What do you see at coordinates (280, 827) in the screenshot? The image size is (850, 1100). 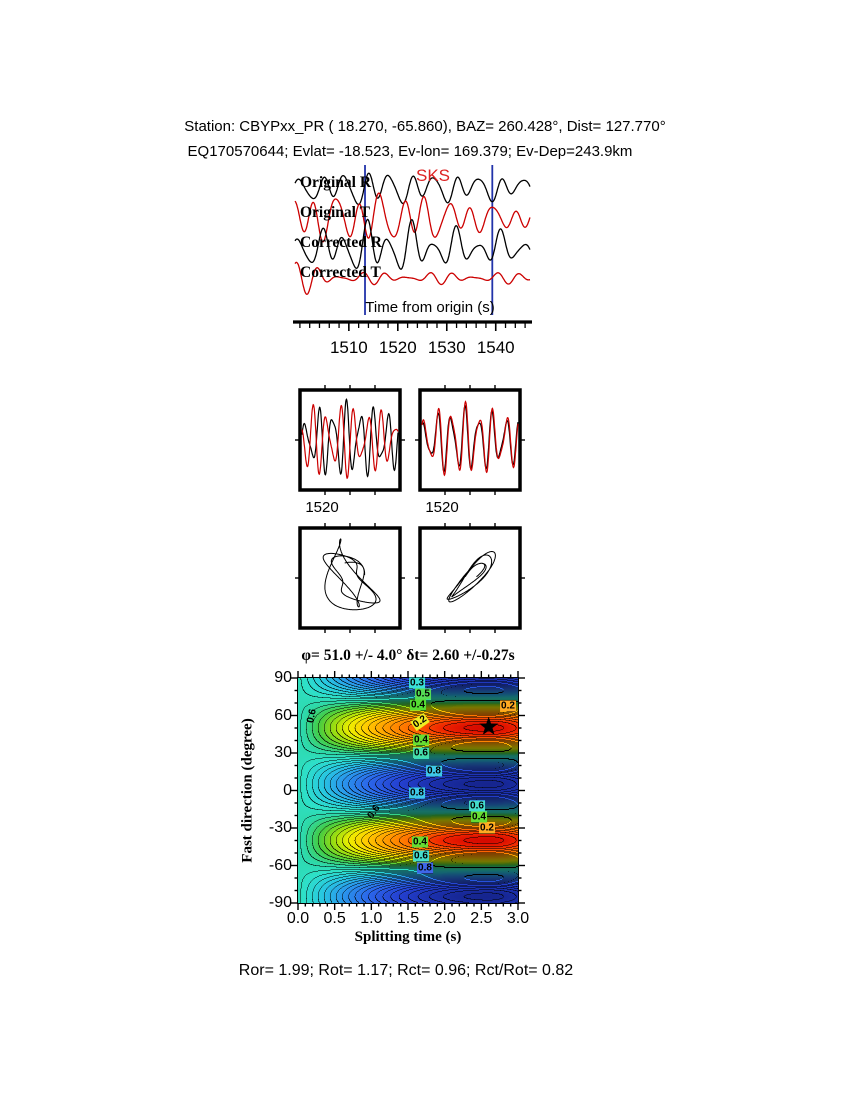 I see `fast-direction-tick-label: -30` at bounding box center [280, 827].